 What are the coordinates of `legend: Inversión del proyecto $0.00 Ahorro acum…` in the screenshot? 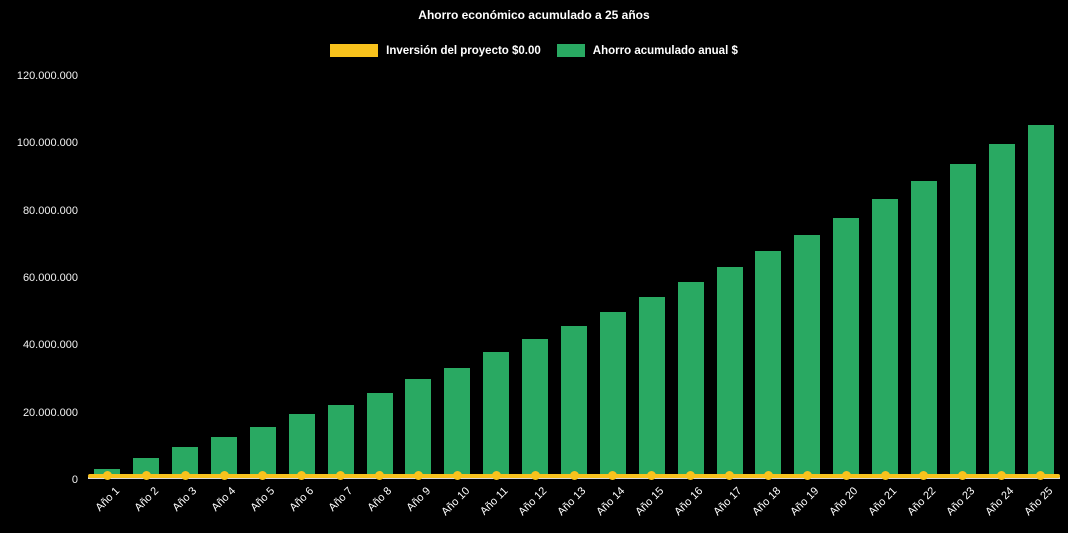 It's located at (534, 50).